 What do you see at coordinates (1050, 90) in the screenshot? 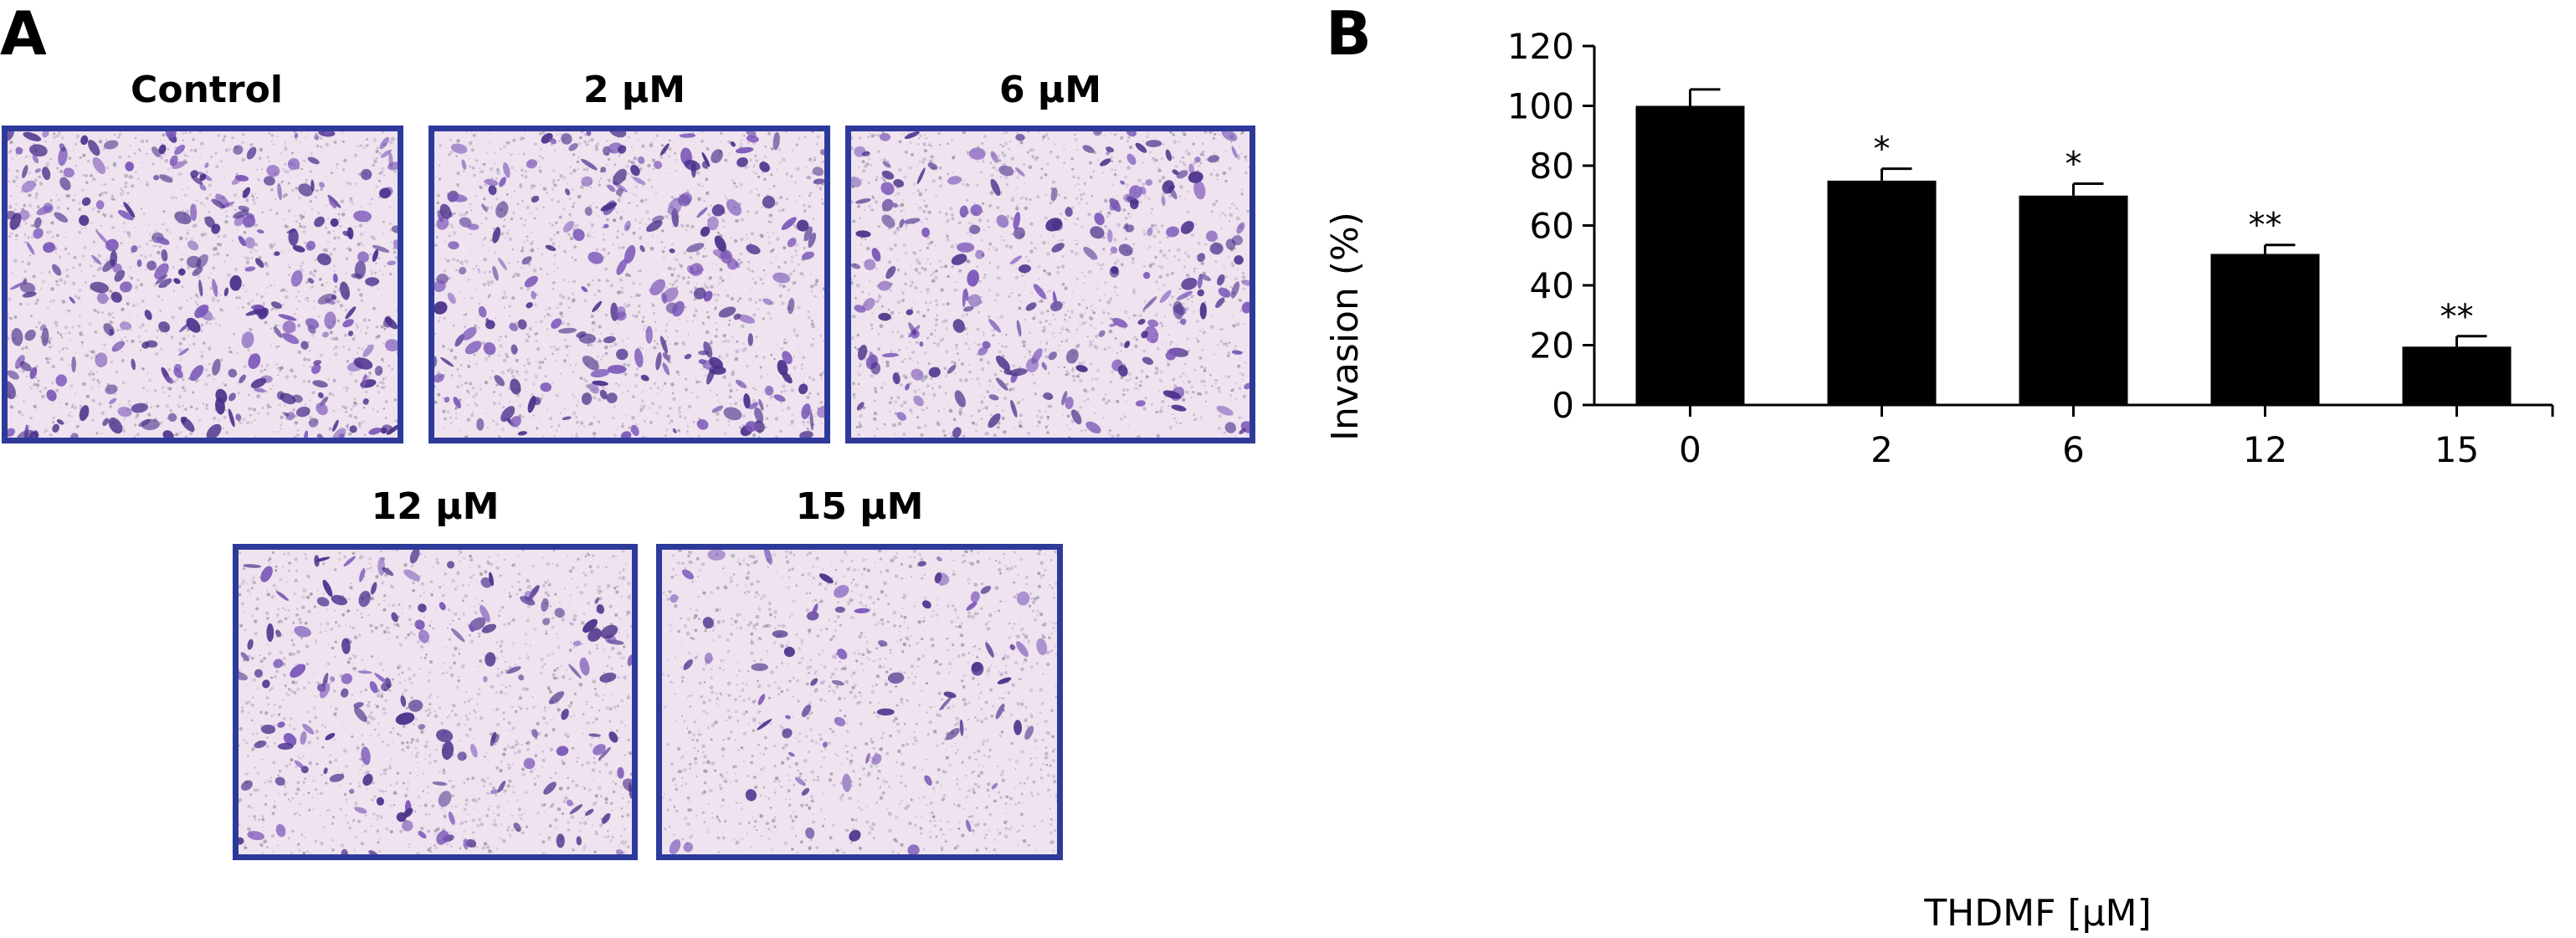
I see `micrograph-label-6um: 6 μM` at bounding box center [1050, 90].